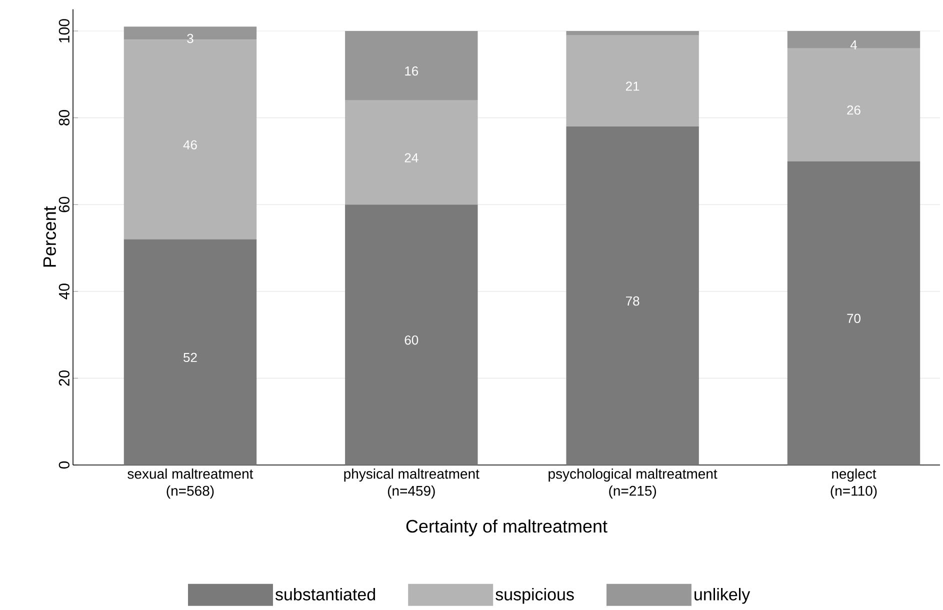  Describe the element at coordinates (853, 318) in the screenshot. I see `data-label: 70` at that location.